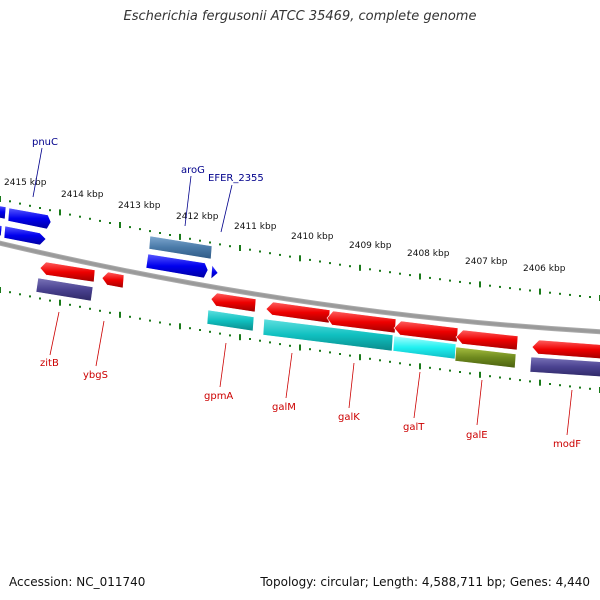 Image resolution: width=600 pixels, height=600 pixels. Describe the element at coordinates (177, 266) in the screenshot. I see `feature-aroG` at that location.